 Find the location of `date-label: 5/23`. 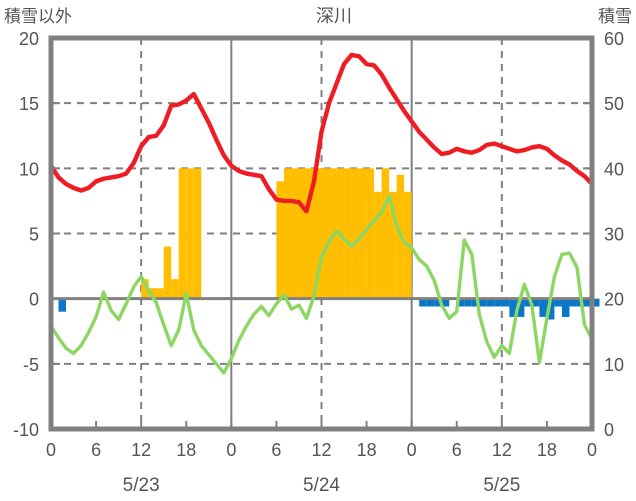

date-label: 5/23 is located at coordinates (141, 485).